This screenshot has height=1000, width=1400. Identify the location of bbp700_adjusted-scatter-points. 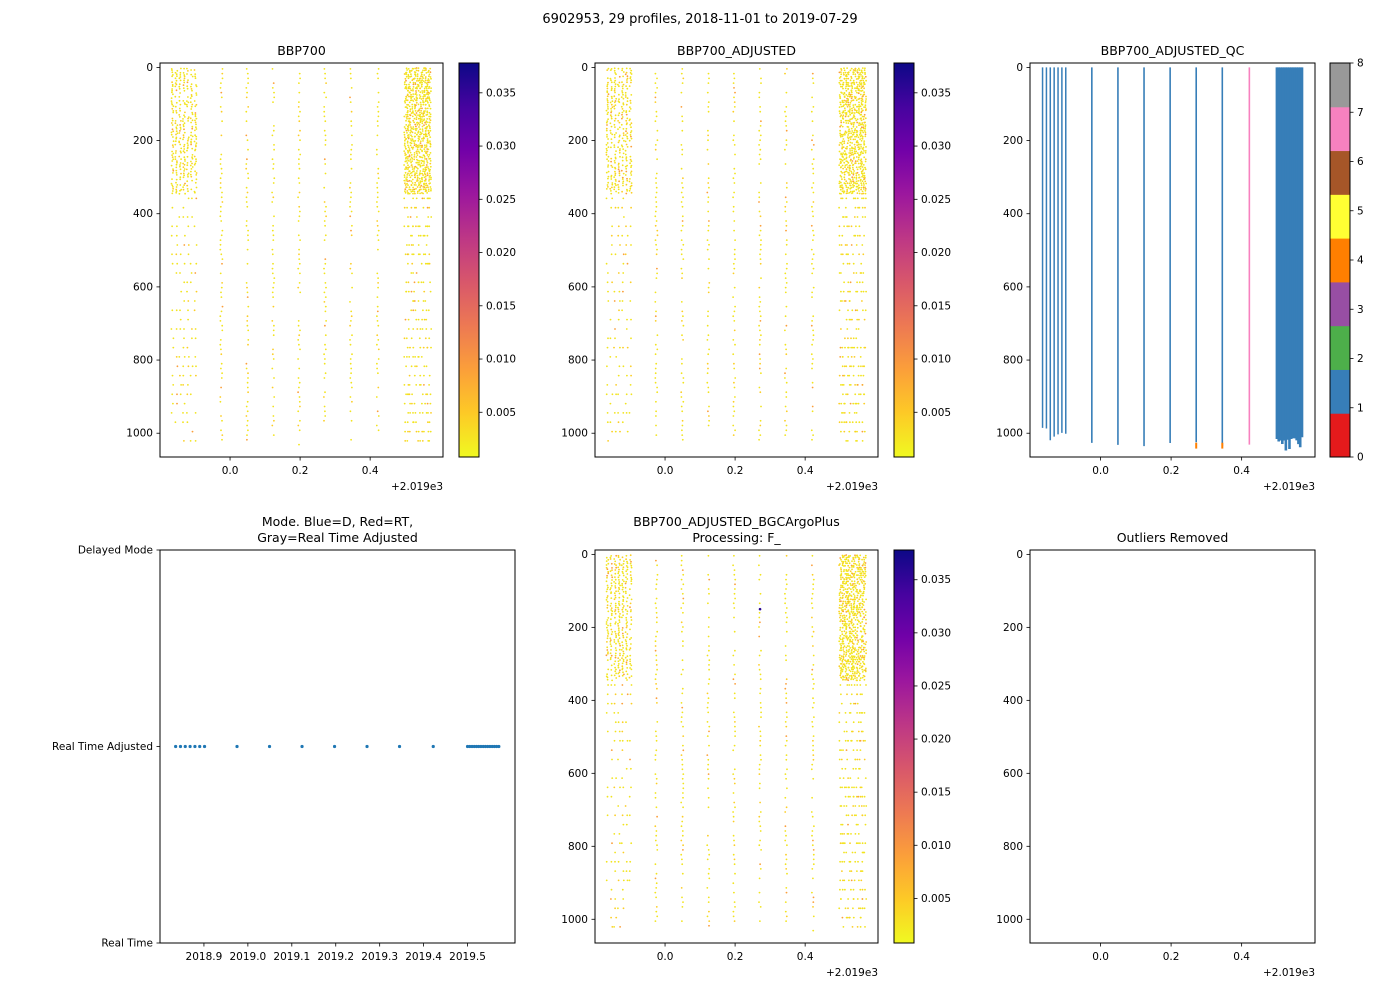
(736, 254).